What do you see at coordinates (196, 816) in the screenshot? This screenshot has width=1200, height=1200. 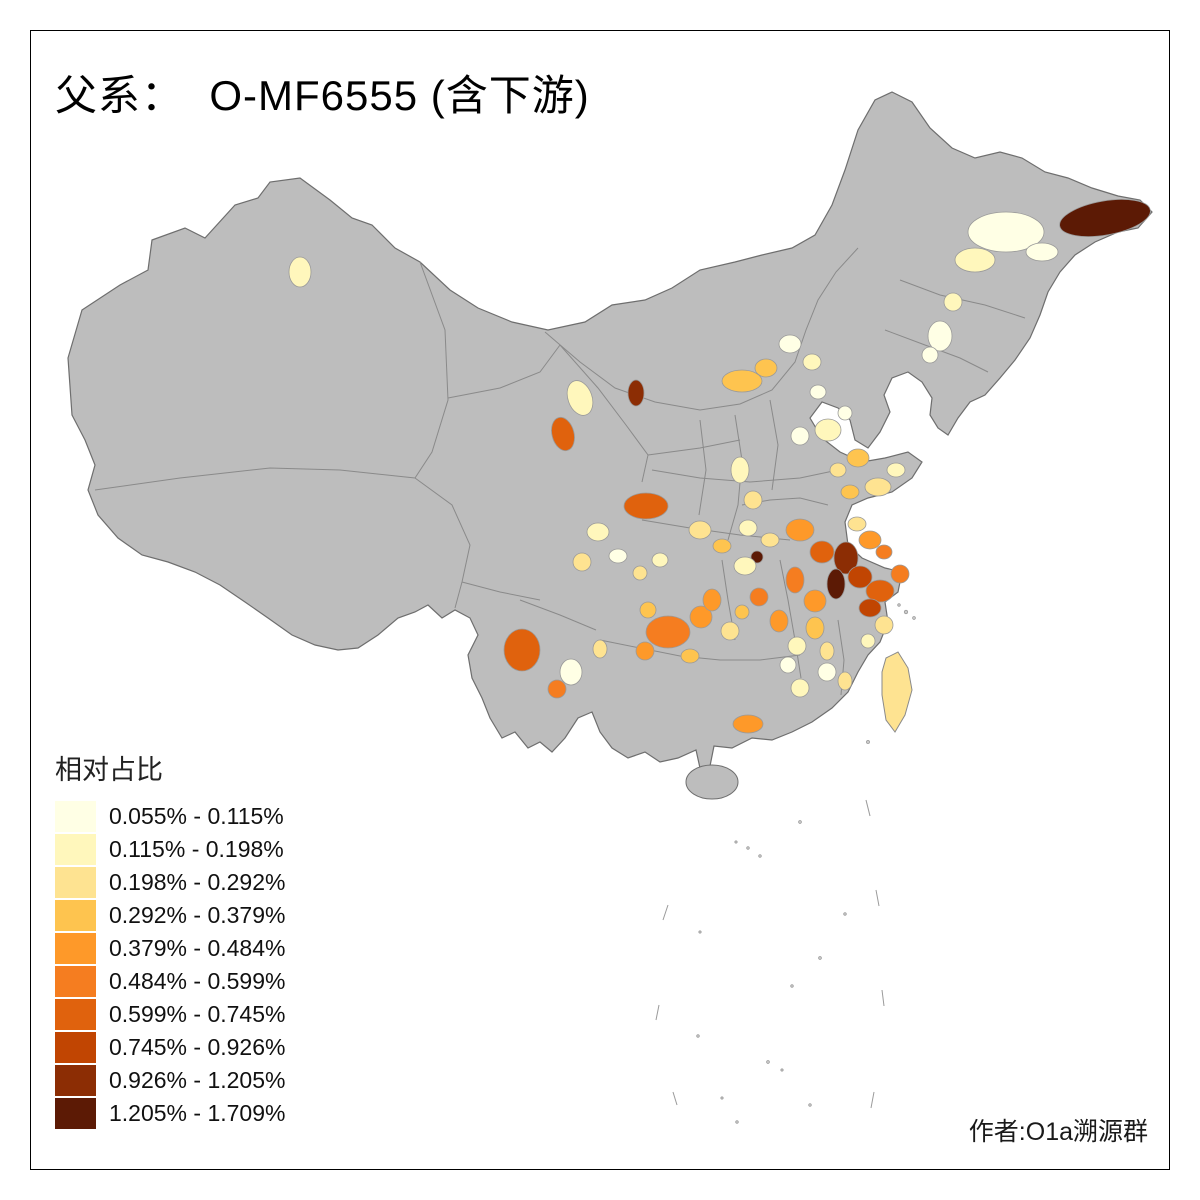 I see `legend-label: 0.055% - 0.115%` at bounding box center [196, 816].